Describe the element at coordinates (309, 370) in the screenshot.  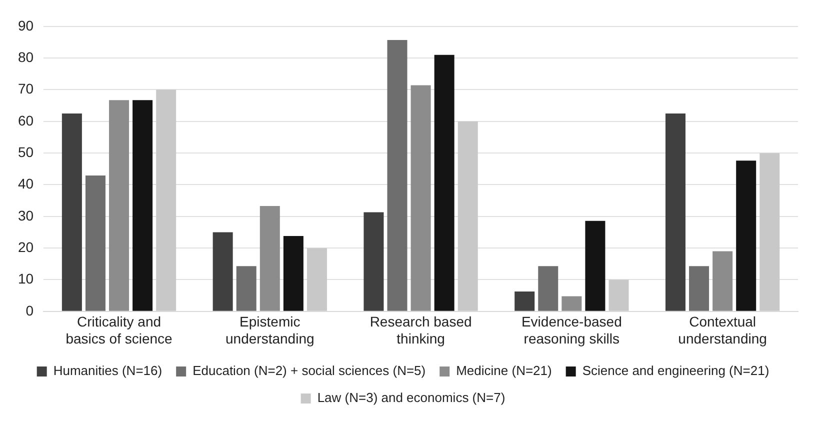
I see `legend-label: Education (N=2) + social sciences (N=5)` at that location.